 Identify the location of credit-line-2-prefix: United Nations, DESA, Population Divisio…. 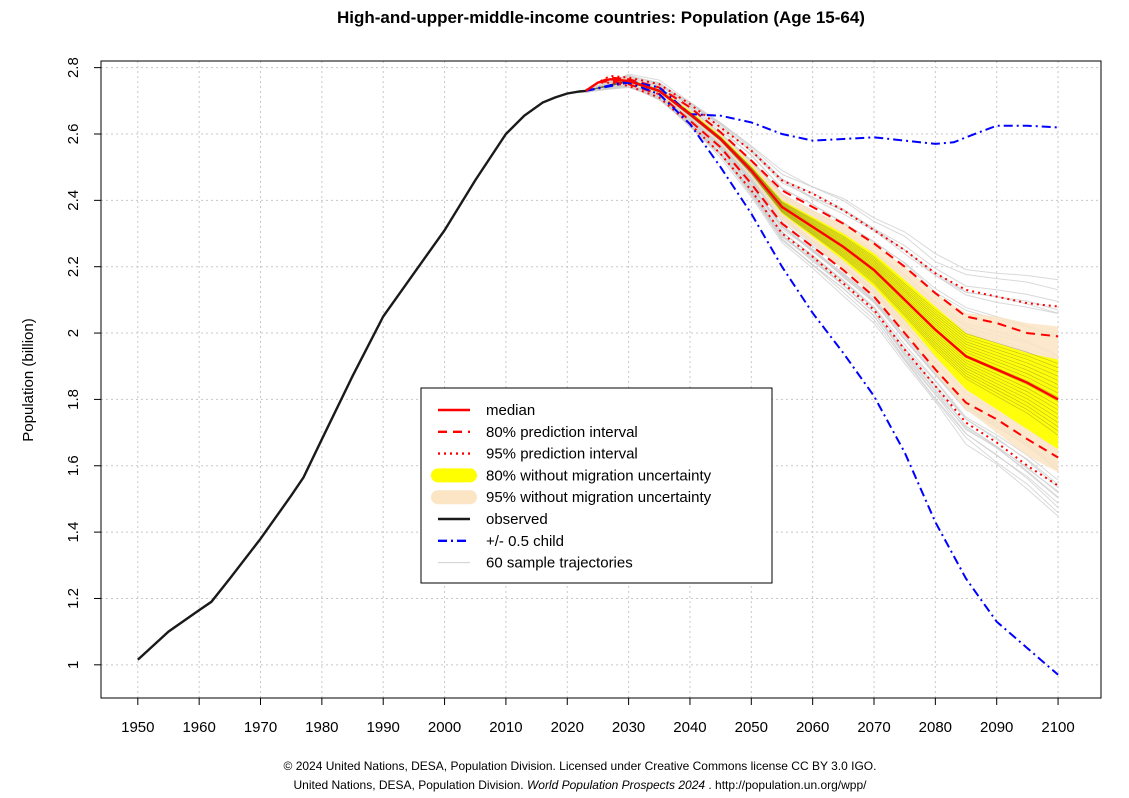
(409, 785).